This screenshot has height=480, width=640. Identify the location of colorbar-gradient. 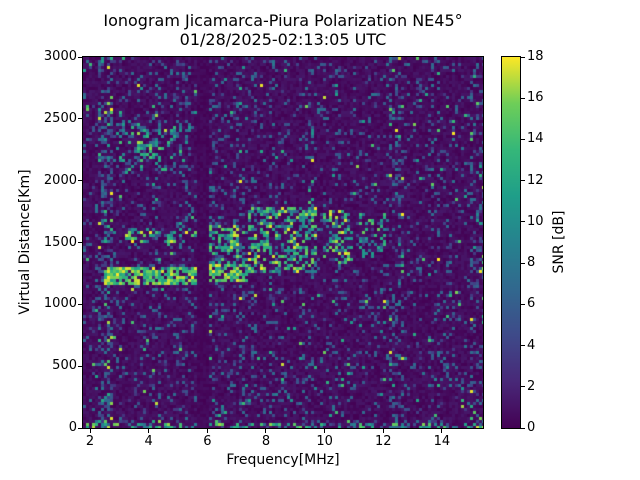
(511, 242).